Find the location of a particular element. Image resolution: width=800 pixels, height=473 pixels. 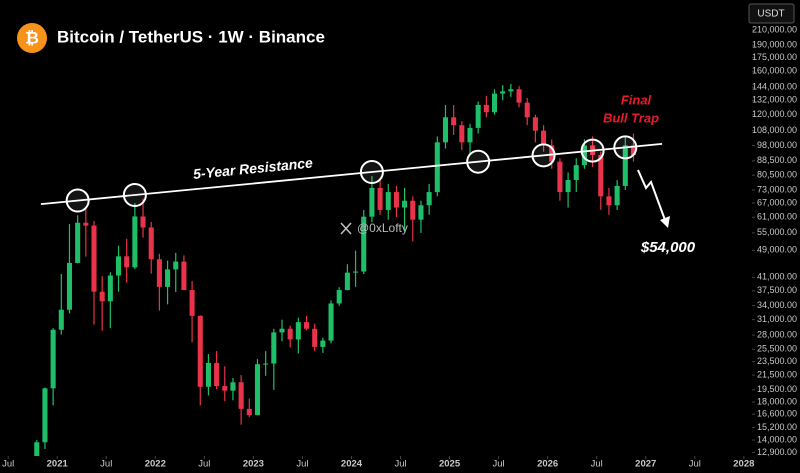

y-tick-label: 108,000.00 is located at coordinates (774, 130).